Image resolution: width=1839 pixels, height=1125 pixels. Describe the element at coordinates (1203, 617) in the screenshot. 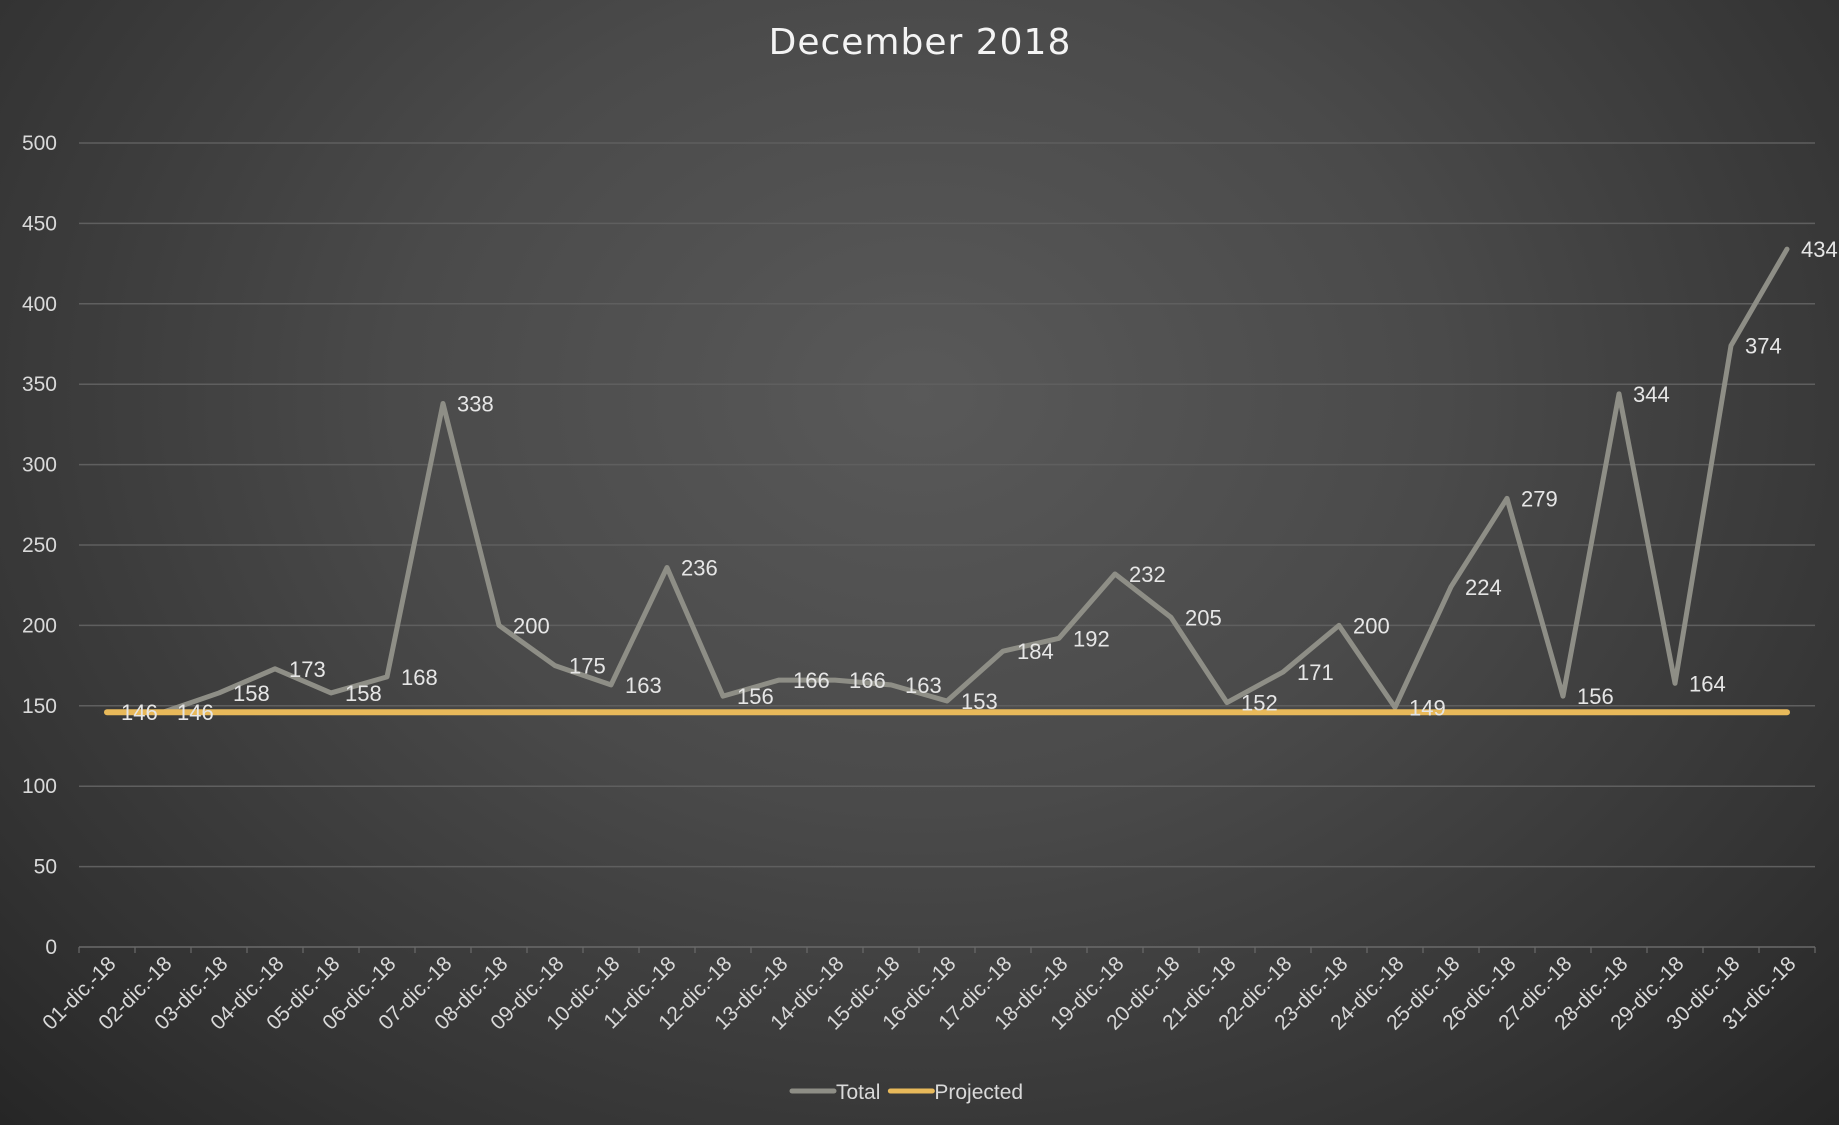

I see `data-label: 205` at that location.